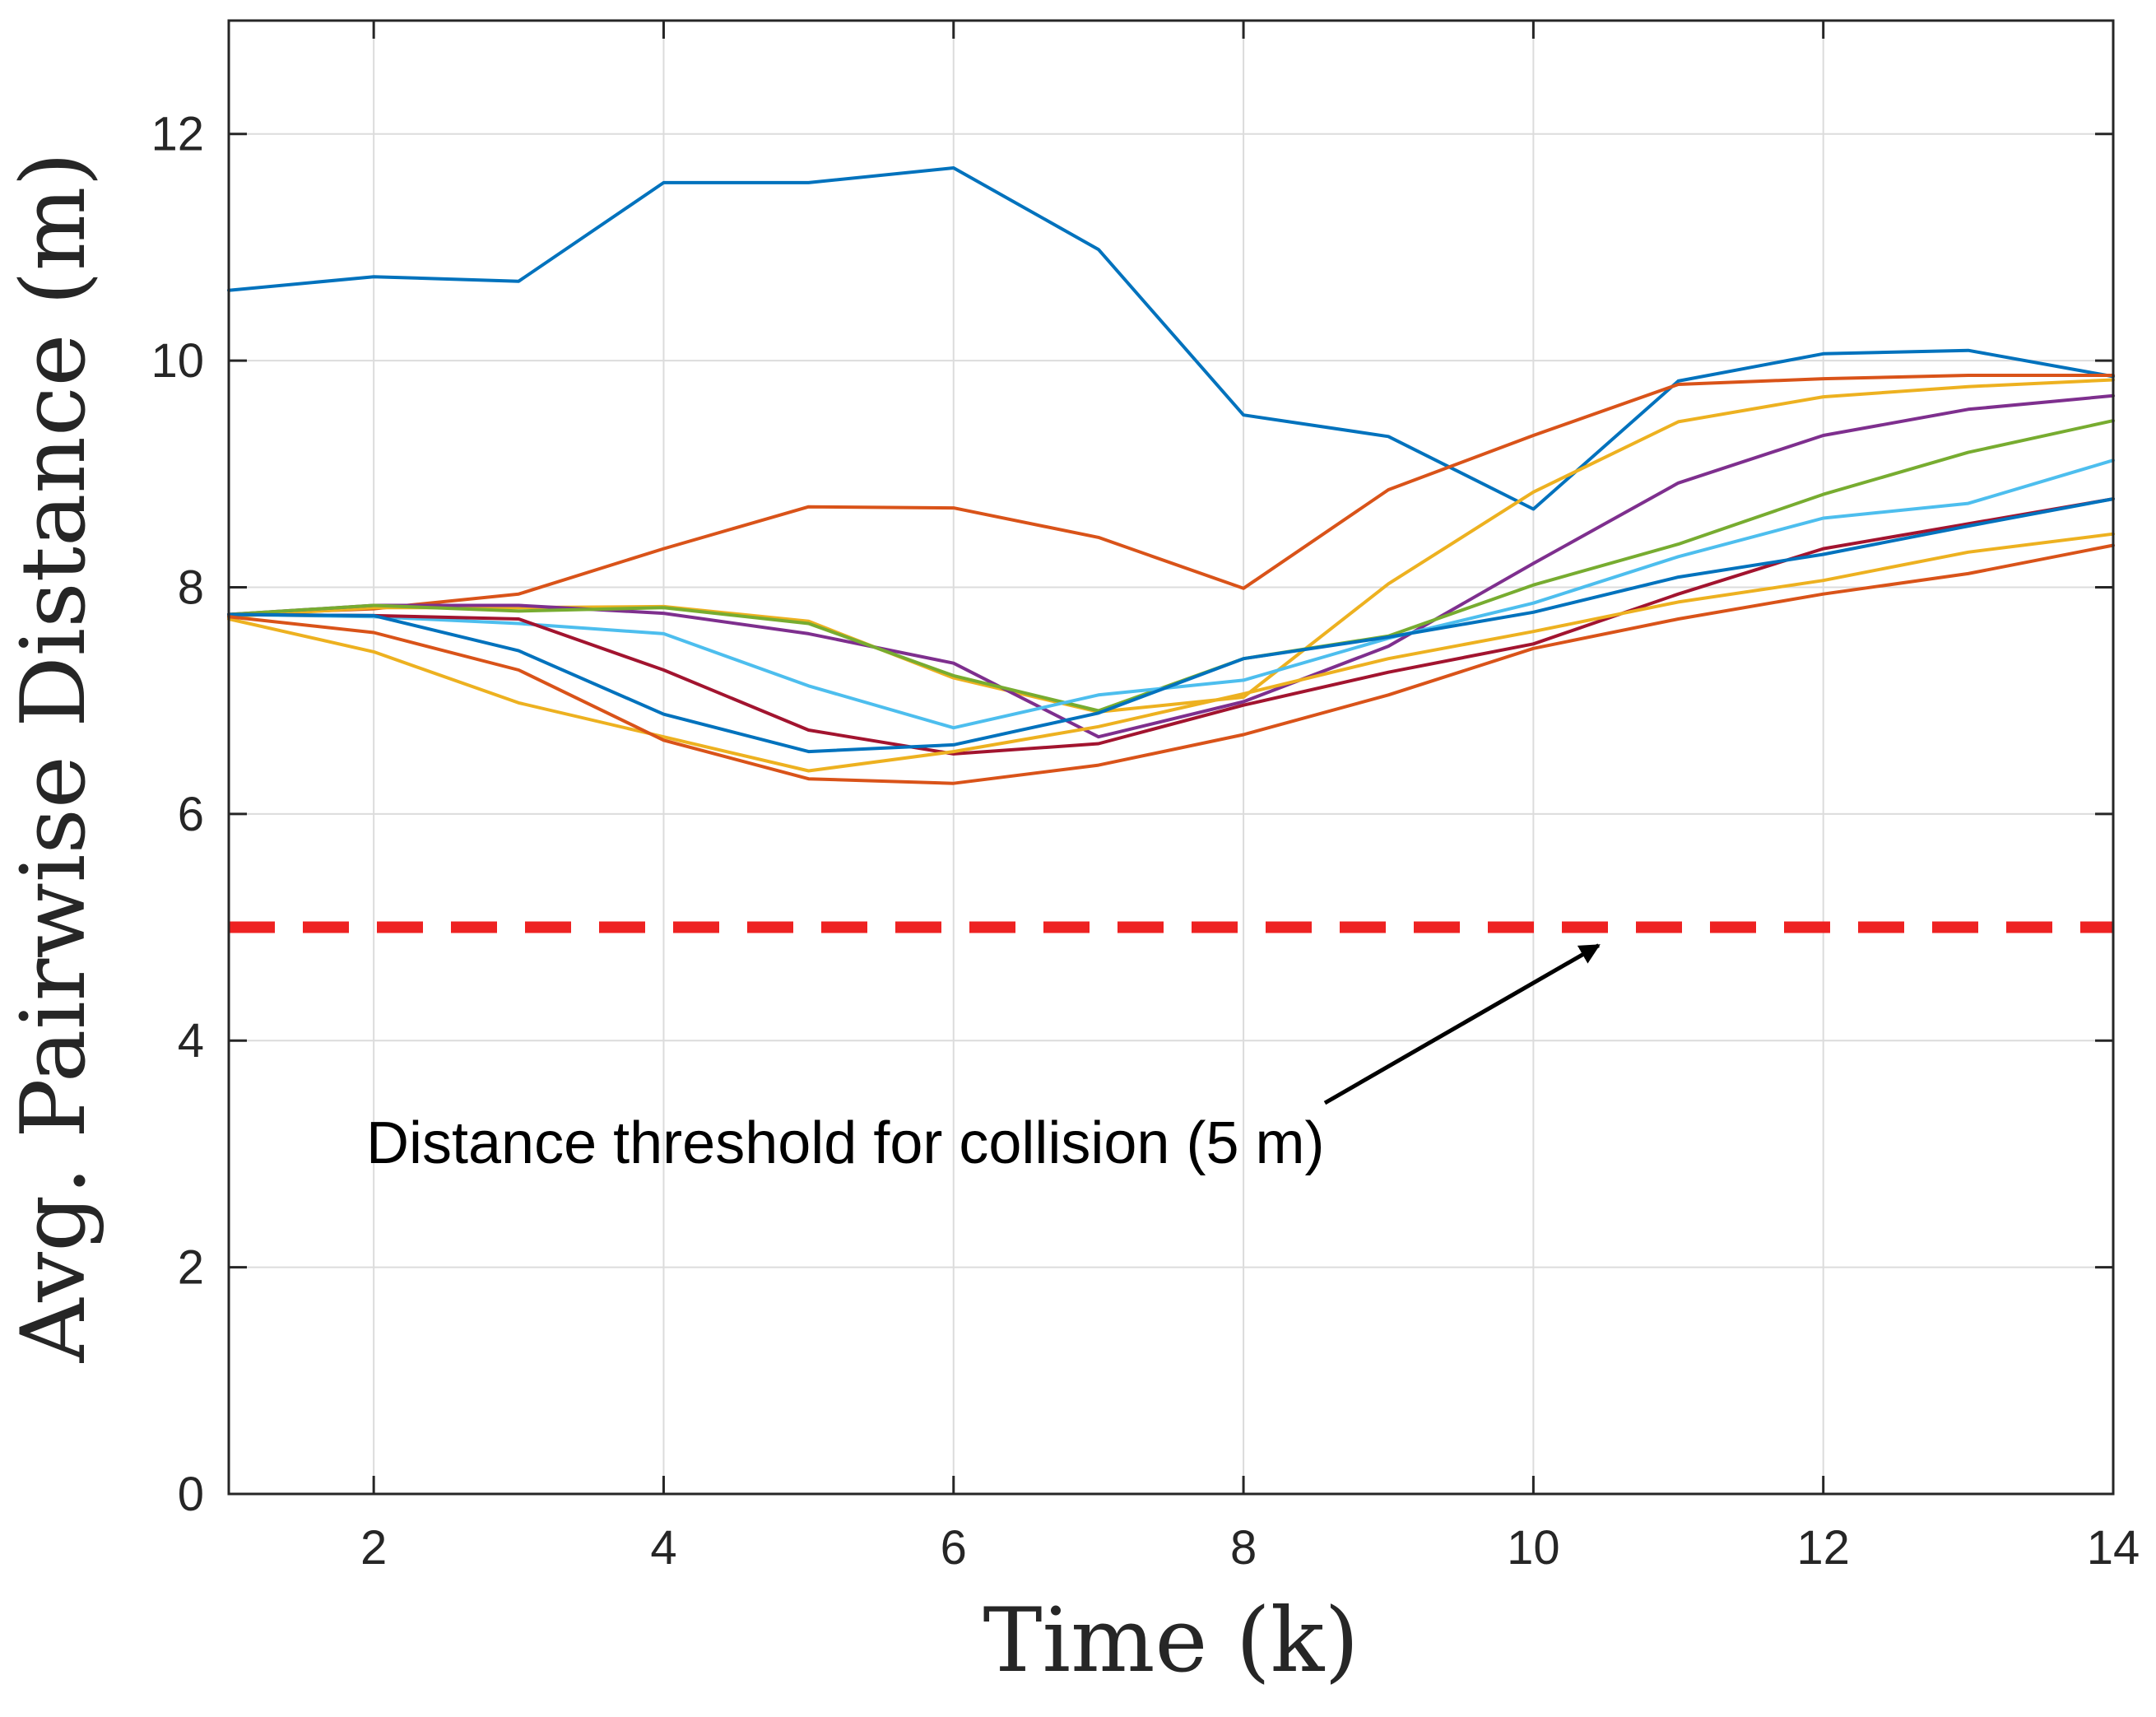 This screenshot has height=1717, width=2156. Describe the element at coordinates (177, 361) in the screenshot. I see `y-tick-label: 10` at that location.